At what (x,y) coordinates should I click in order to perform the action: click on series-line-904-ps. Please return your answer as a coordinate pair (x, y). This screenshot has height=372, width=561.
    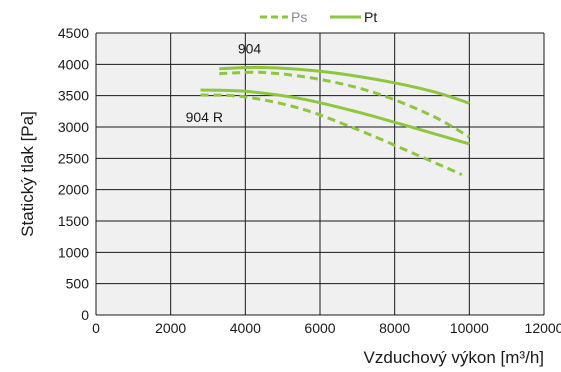
    Looking at the image, I should click on (345, 104).